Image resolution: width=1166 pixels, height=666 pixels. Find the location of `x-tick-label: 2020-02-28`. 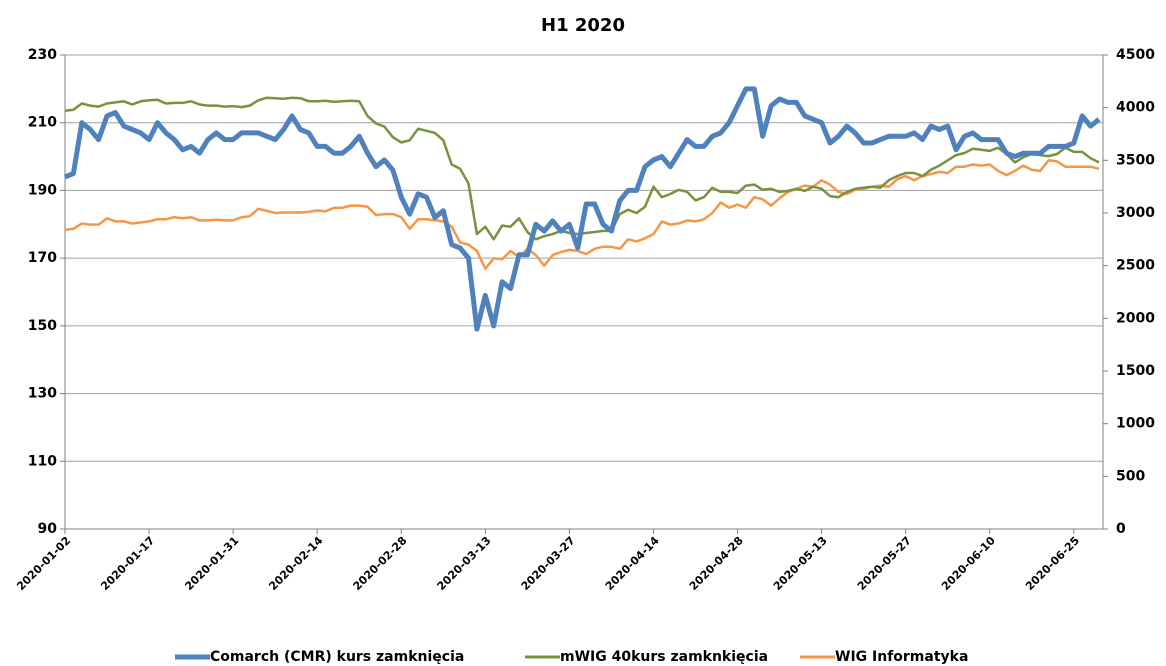

x-tick-label: 2020-02-28 is located at coordinates (380, 563).